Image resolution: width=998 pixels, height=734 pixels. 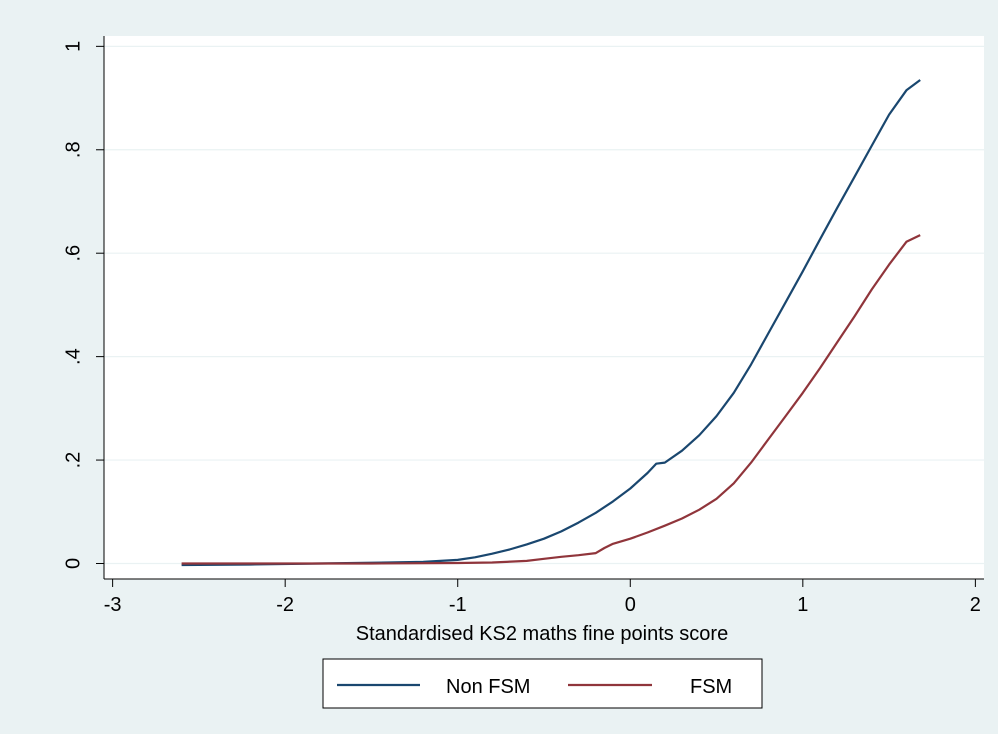 I want to click on x-tick-label: 1, so click(x=802, y=605).